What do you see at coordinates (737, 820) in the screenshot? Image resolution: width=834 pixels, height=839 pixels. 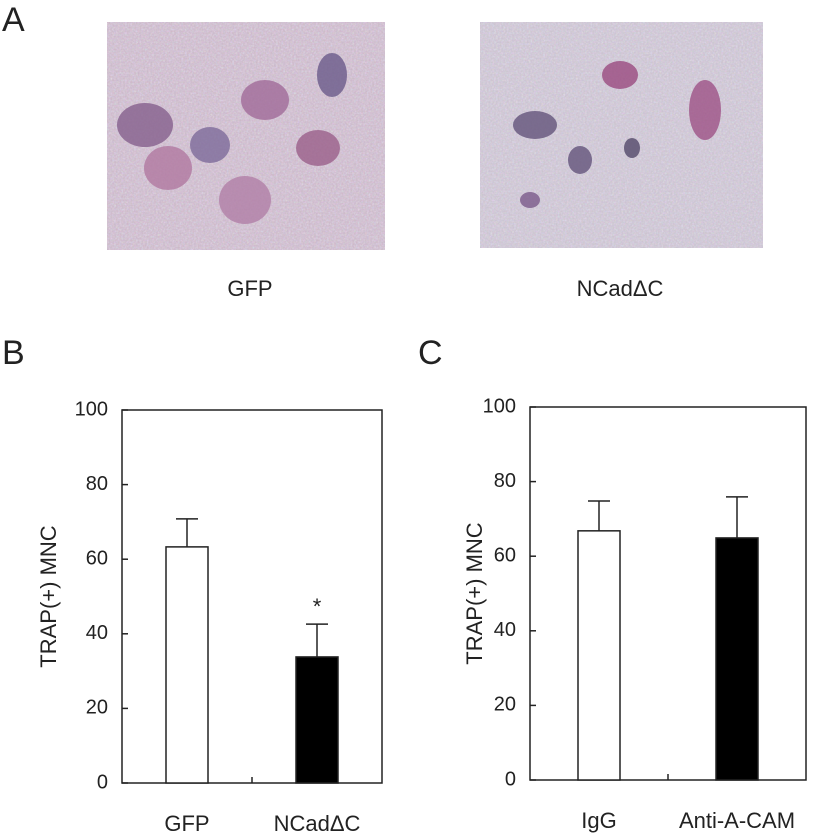 I see `x-tick-label: Anti-A-CAM` at bounding box center [737, 820].